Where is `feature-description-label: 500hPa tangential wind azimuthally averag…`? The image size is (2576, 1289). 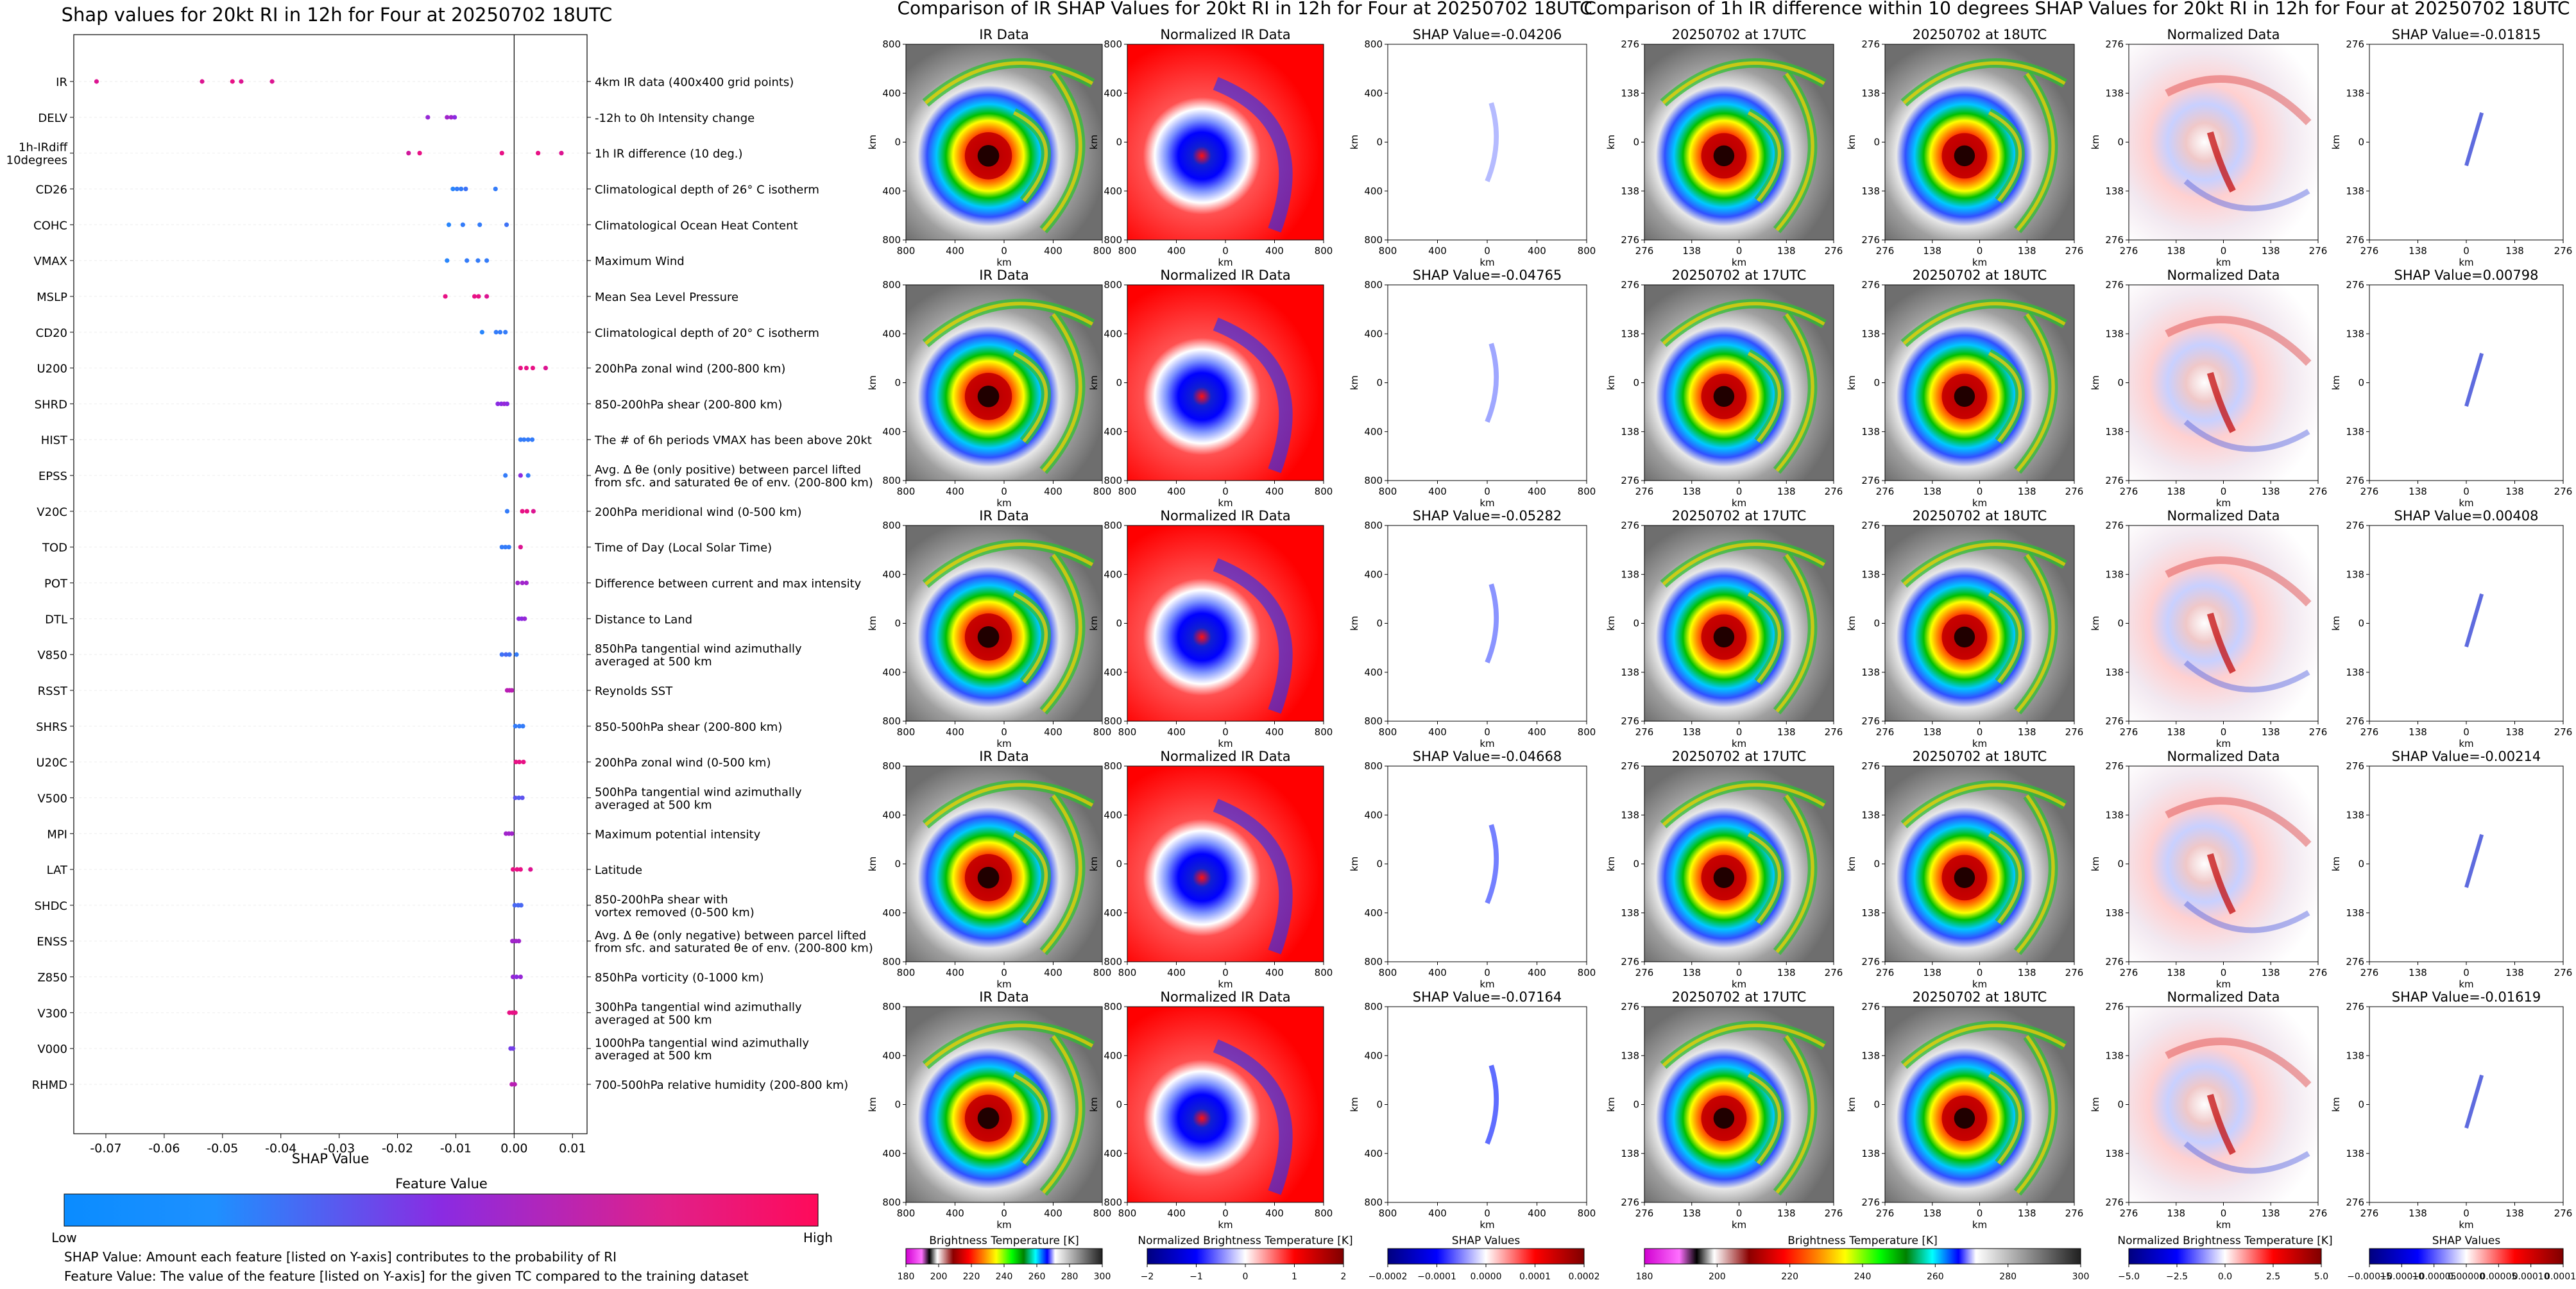 feature-description-label: 500hPa tangential wind azimuthally averag… is located at coordinates (698, 799).